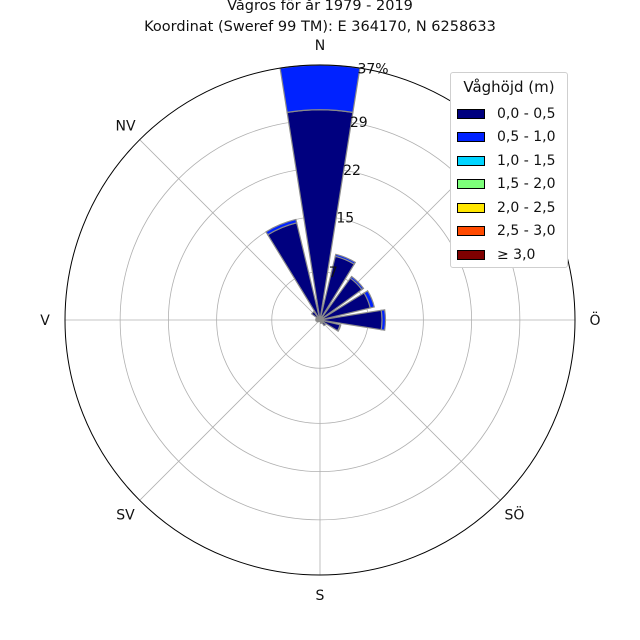 This screenshot has height=640, width=640. What do you see at coordinates (526, 231) in the screenshot?
I see `legend-label: 2,5 - 3,0` at bounding box center [526, 231].